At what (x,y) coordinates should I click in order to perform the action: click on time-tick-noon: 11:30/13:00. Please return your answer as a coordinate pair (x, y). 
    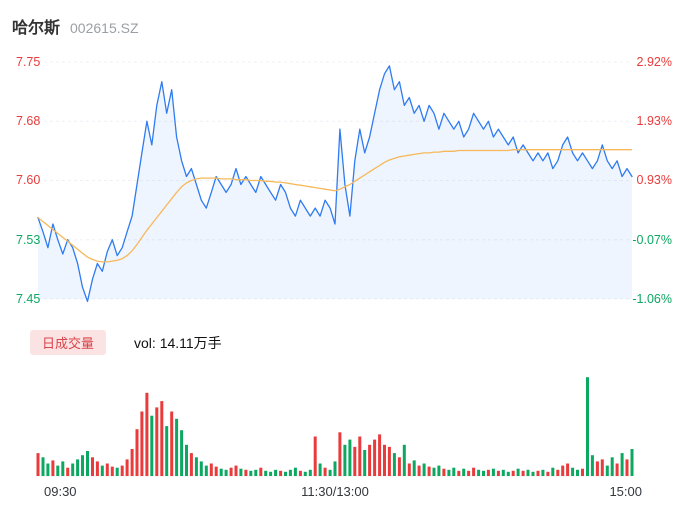
    Looking at the image, I should click on (335, 491).